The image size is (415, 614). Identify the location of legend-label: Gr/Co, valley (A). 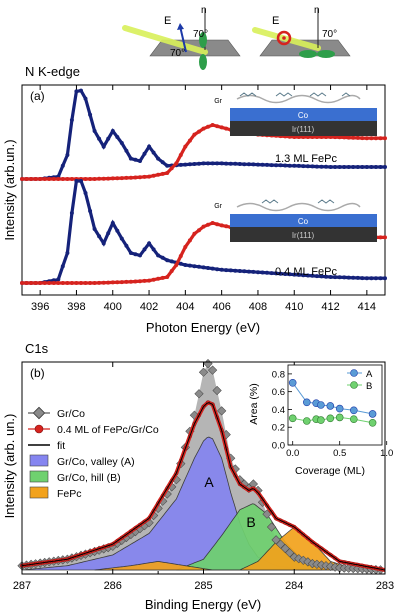
(96, 462).